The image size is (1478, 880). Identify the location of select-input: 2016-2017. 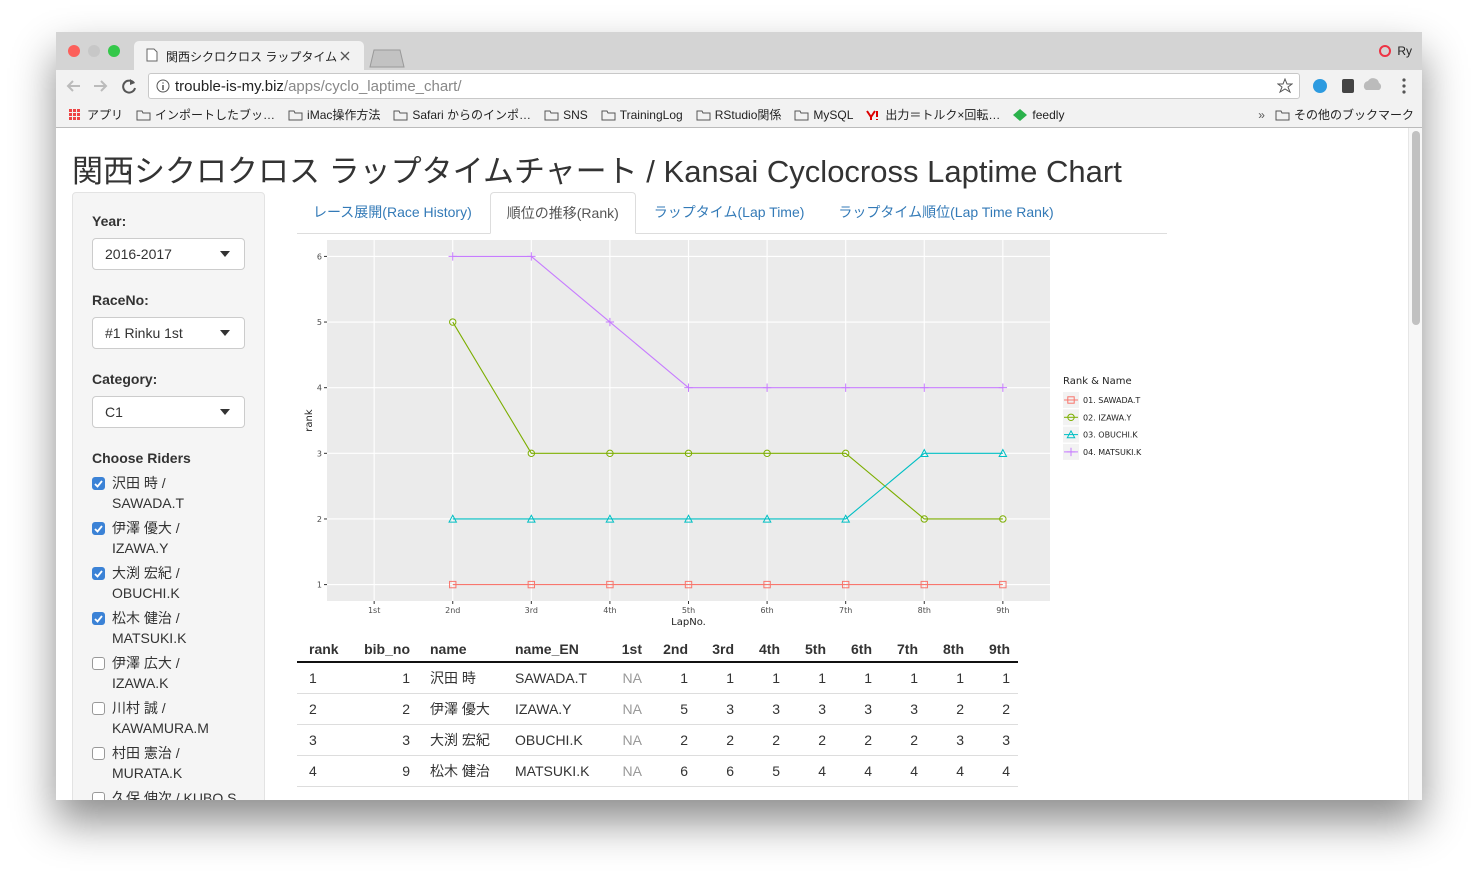
(168, 254).